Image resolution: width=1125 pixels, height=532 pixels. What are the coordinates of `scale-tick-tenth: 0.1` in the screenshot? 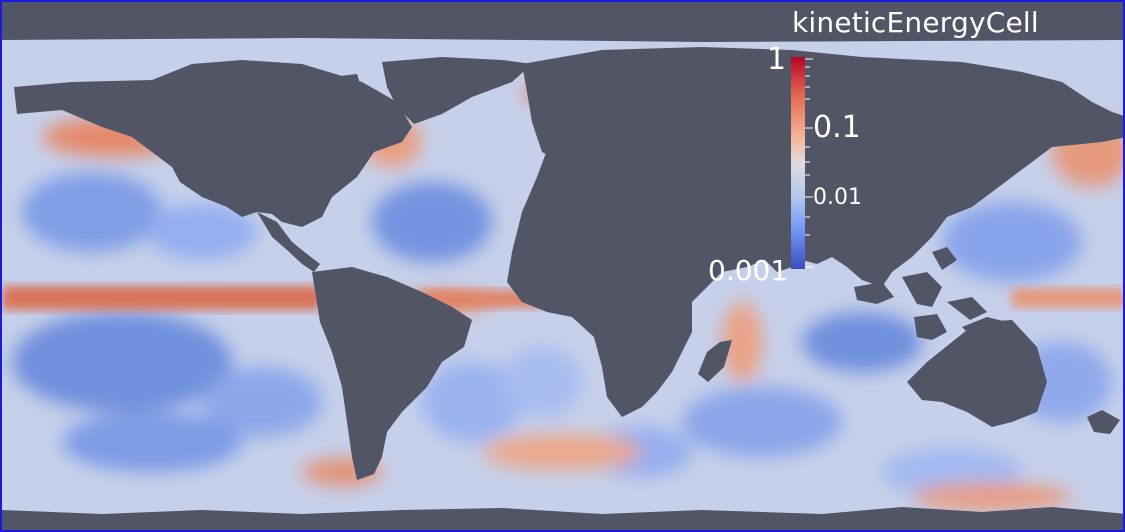 It's located at (837, 127).